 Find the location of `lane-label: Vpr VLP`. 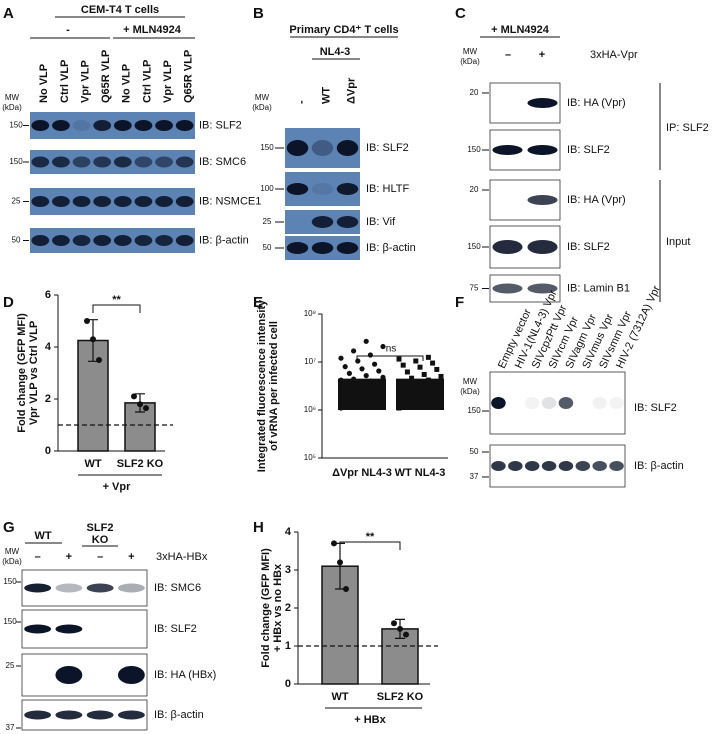

lane-label: Vpr VLP is located at coordinates (168, 81).